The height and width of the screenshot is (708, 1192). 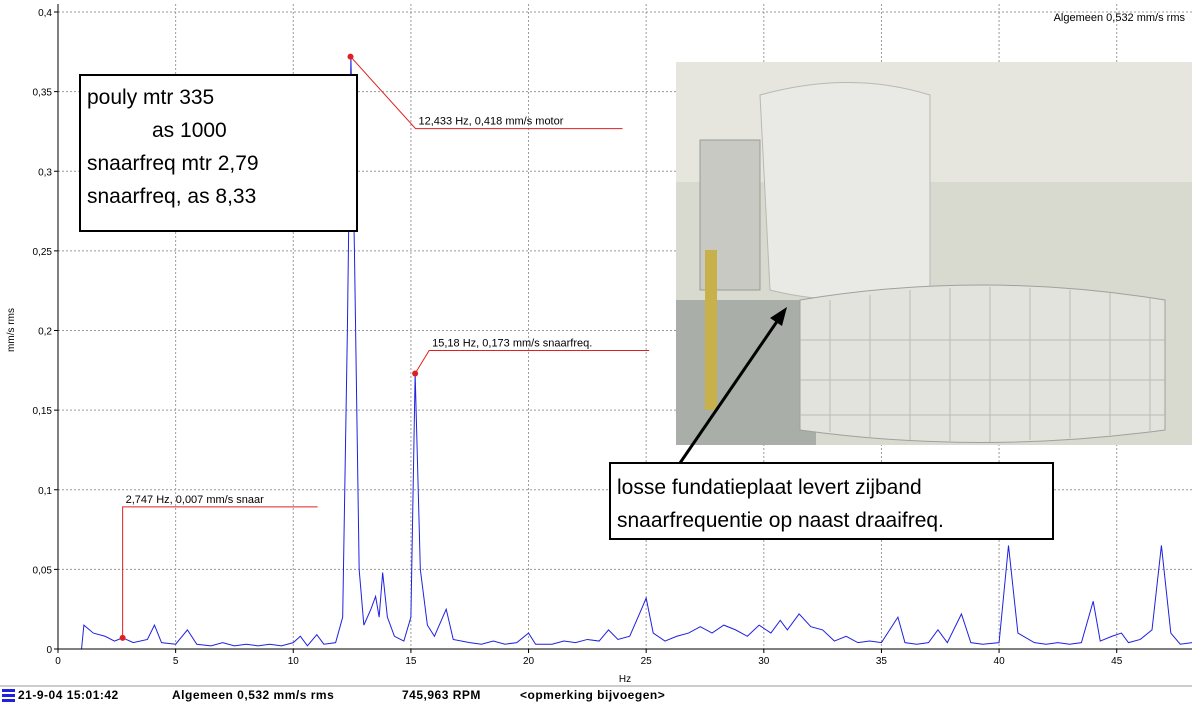 What do you see at coordinates (441, 695) in the screenshot?
I see `footer-rpm: 745,963 RPM` at bounding box center [441, 695].